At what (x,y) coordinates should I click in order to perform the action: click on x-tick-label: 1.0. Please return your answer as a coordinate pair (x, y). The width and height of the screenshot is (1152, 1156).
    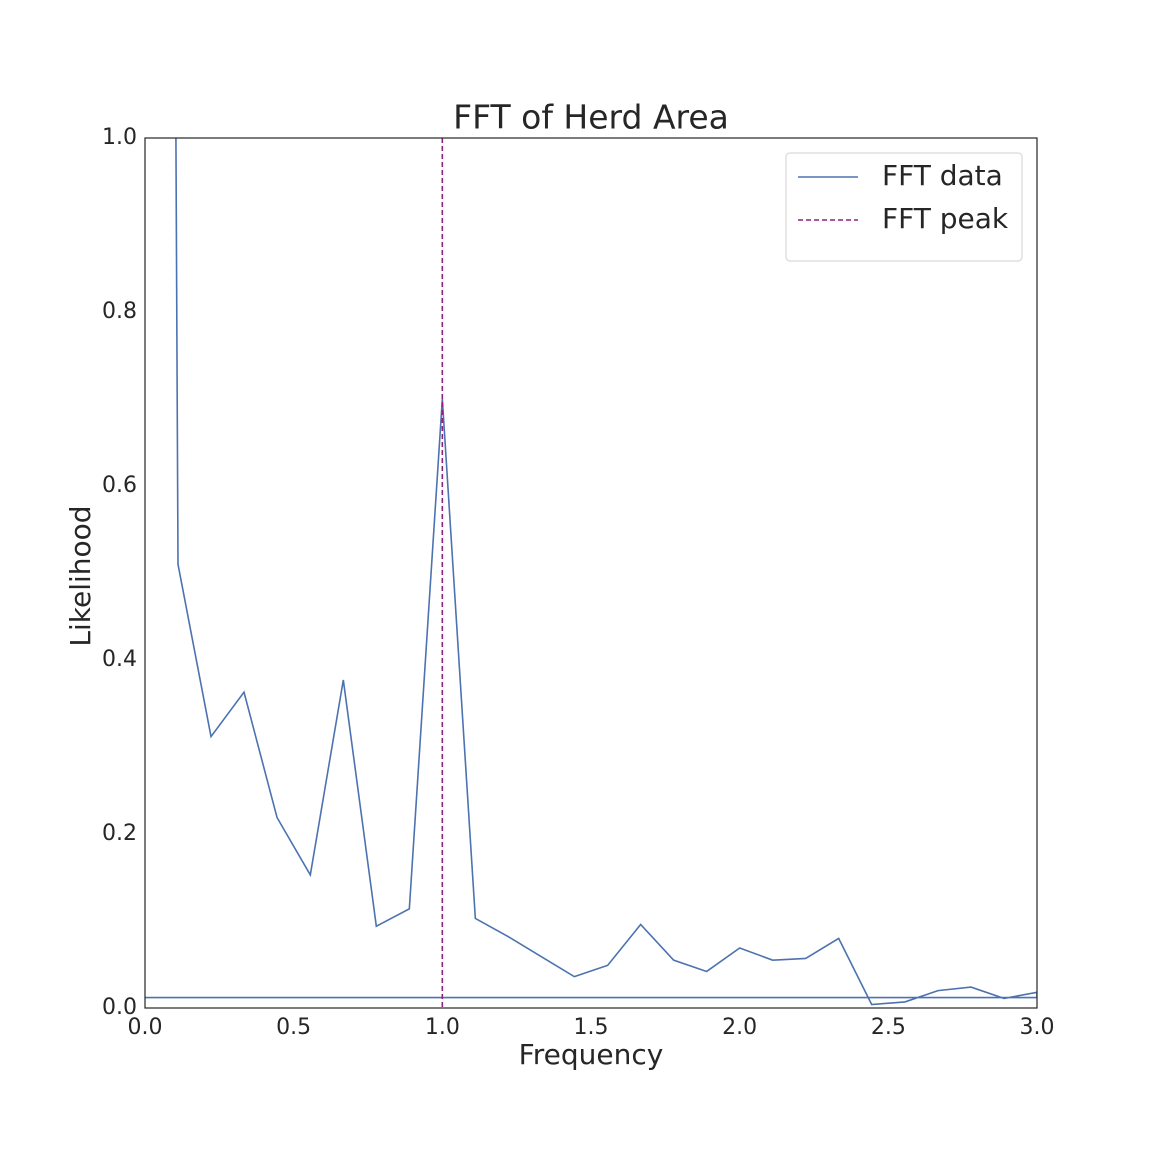
    Looking at the image, I should click on (442, 1027).